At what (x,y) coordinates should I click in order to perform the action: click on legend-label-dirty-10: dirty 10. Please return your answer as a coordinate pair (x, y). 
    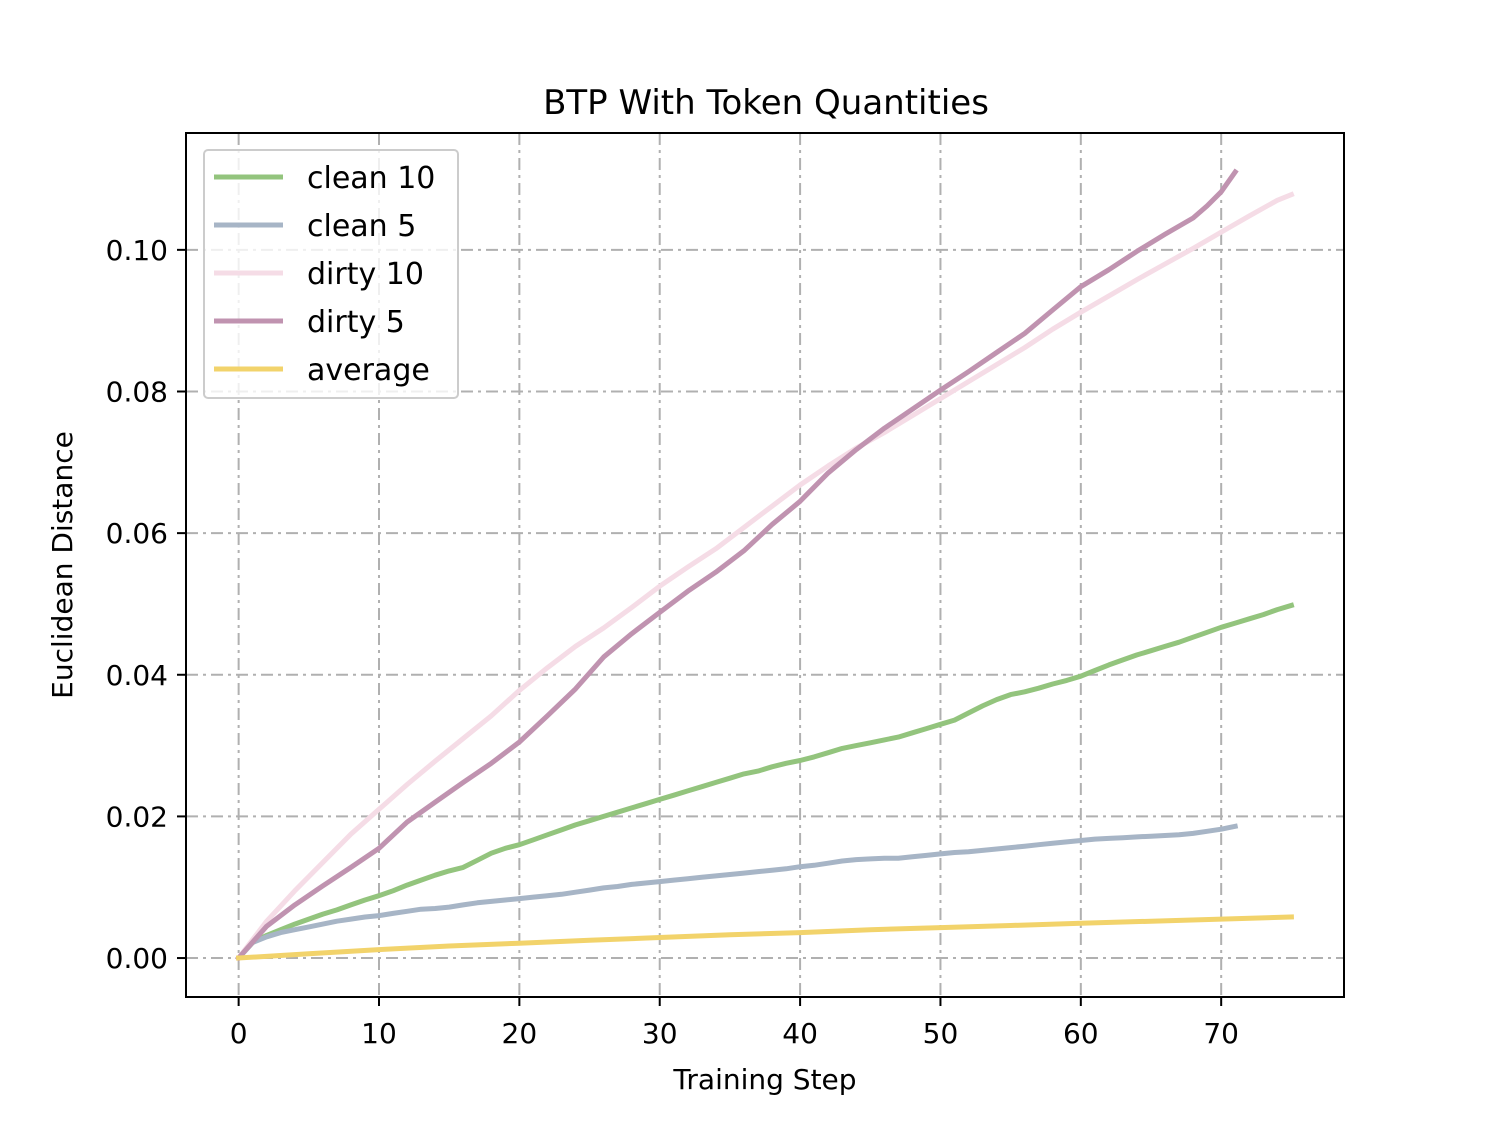
    Looking at the image, I should click on (365, 274).